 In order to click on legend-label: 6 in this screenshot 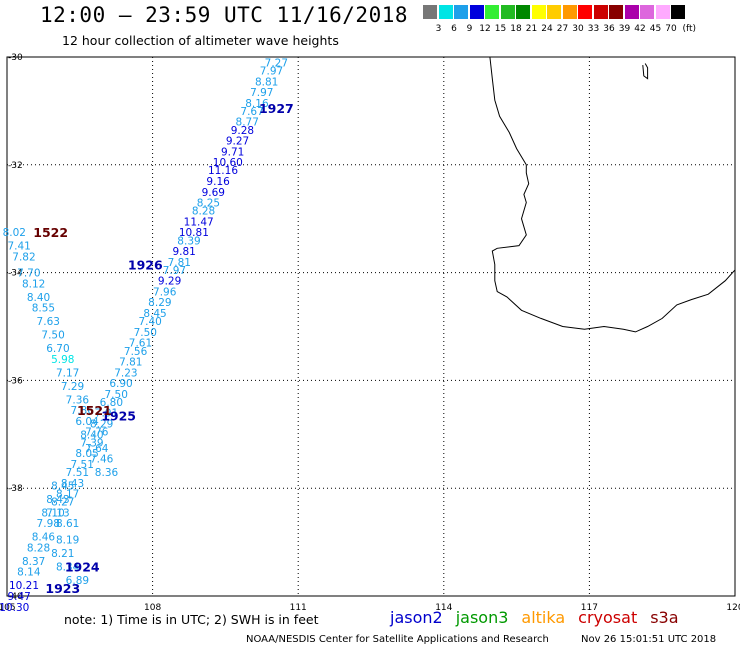, I will do `click(454, 29)`.